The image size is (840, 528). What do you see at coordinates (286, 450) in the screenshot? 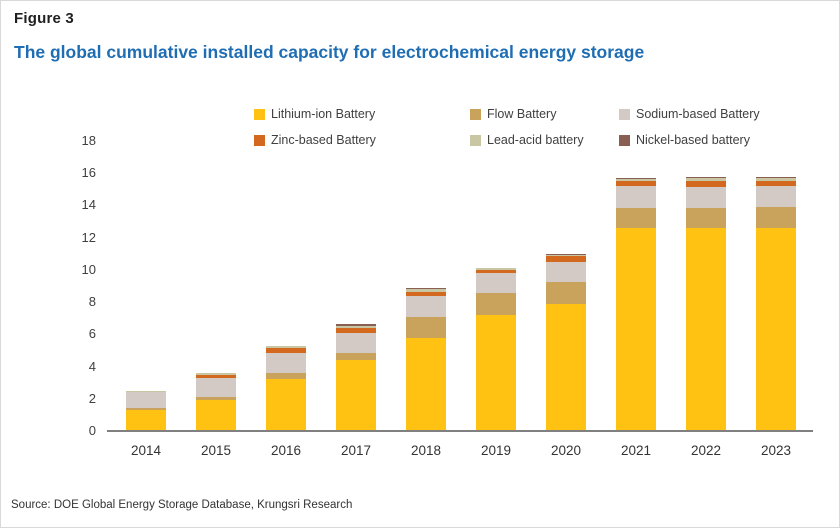
I see `x-tick-label: 2016` at bounding box center [286, 450].